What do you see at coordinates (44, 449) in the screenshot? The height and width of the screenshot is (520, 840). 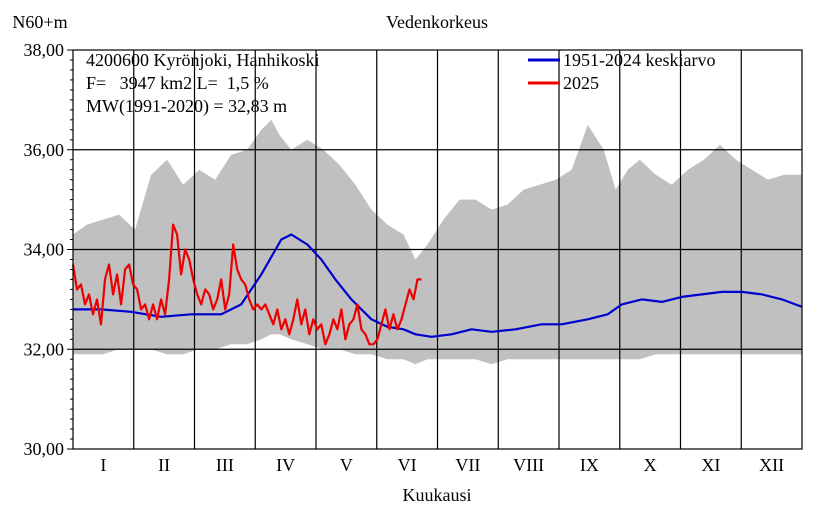 I see `y-tick-label: 30,00` at bounding box center [44, 449].